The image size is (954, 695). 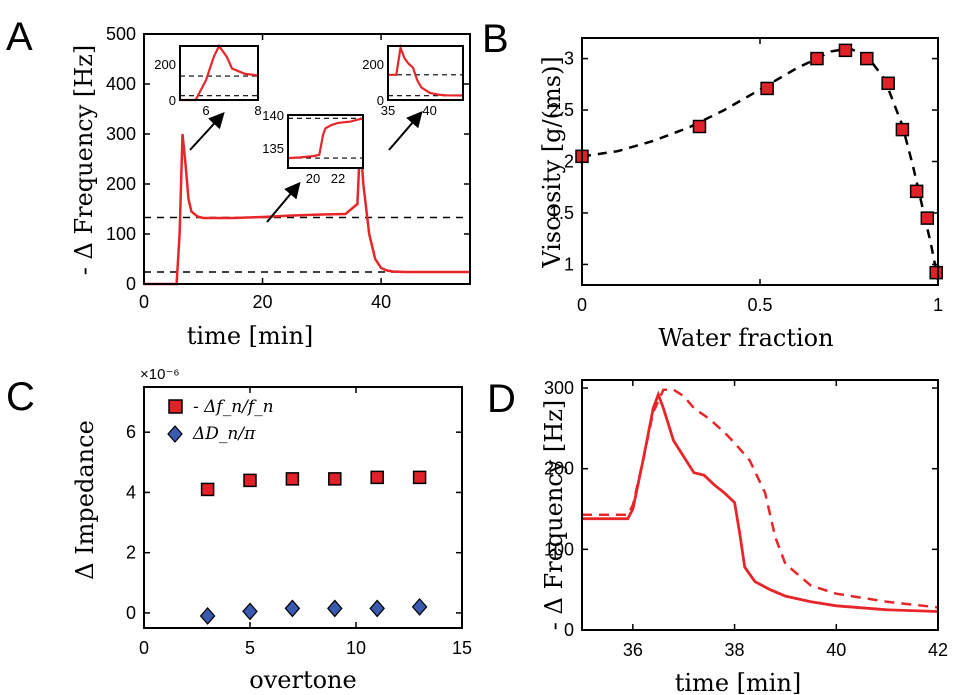 I want to click on panel-c-frame, so click(x=303, y=507).